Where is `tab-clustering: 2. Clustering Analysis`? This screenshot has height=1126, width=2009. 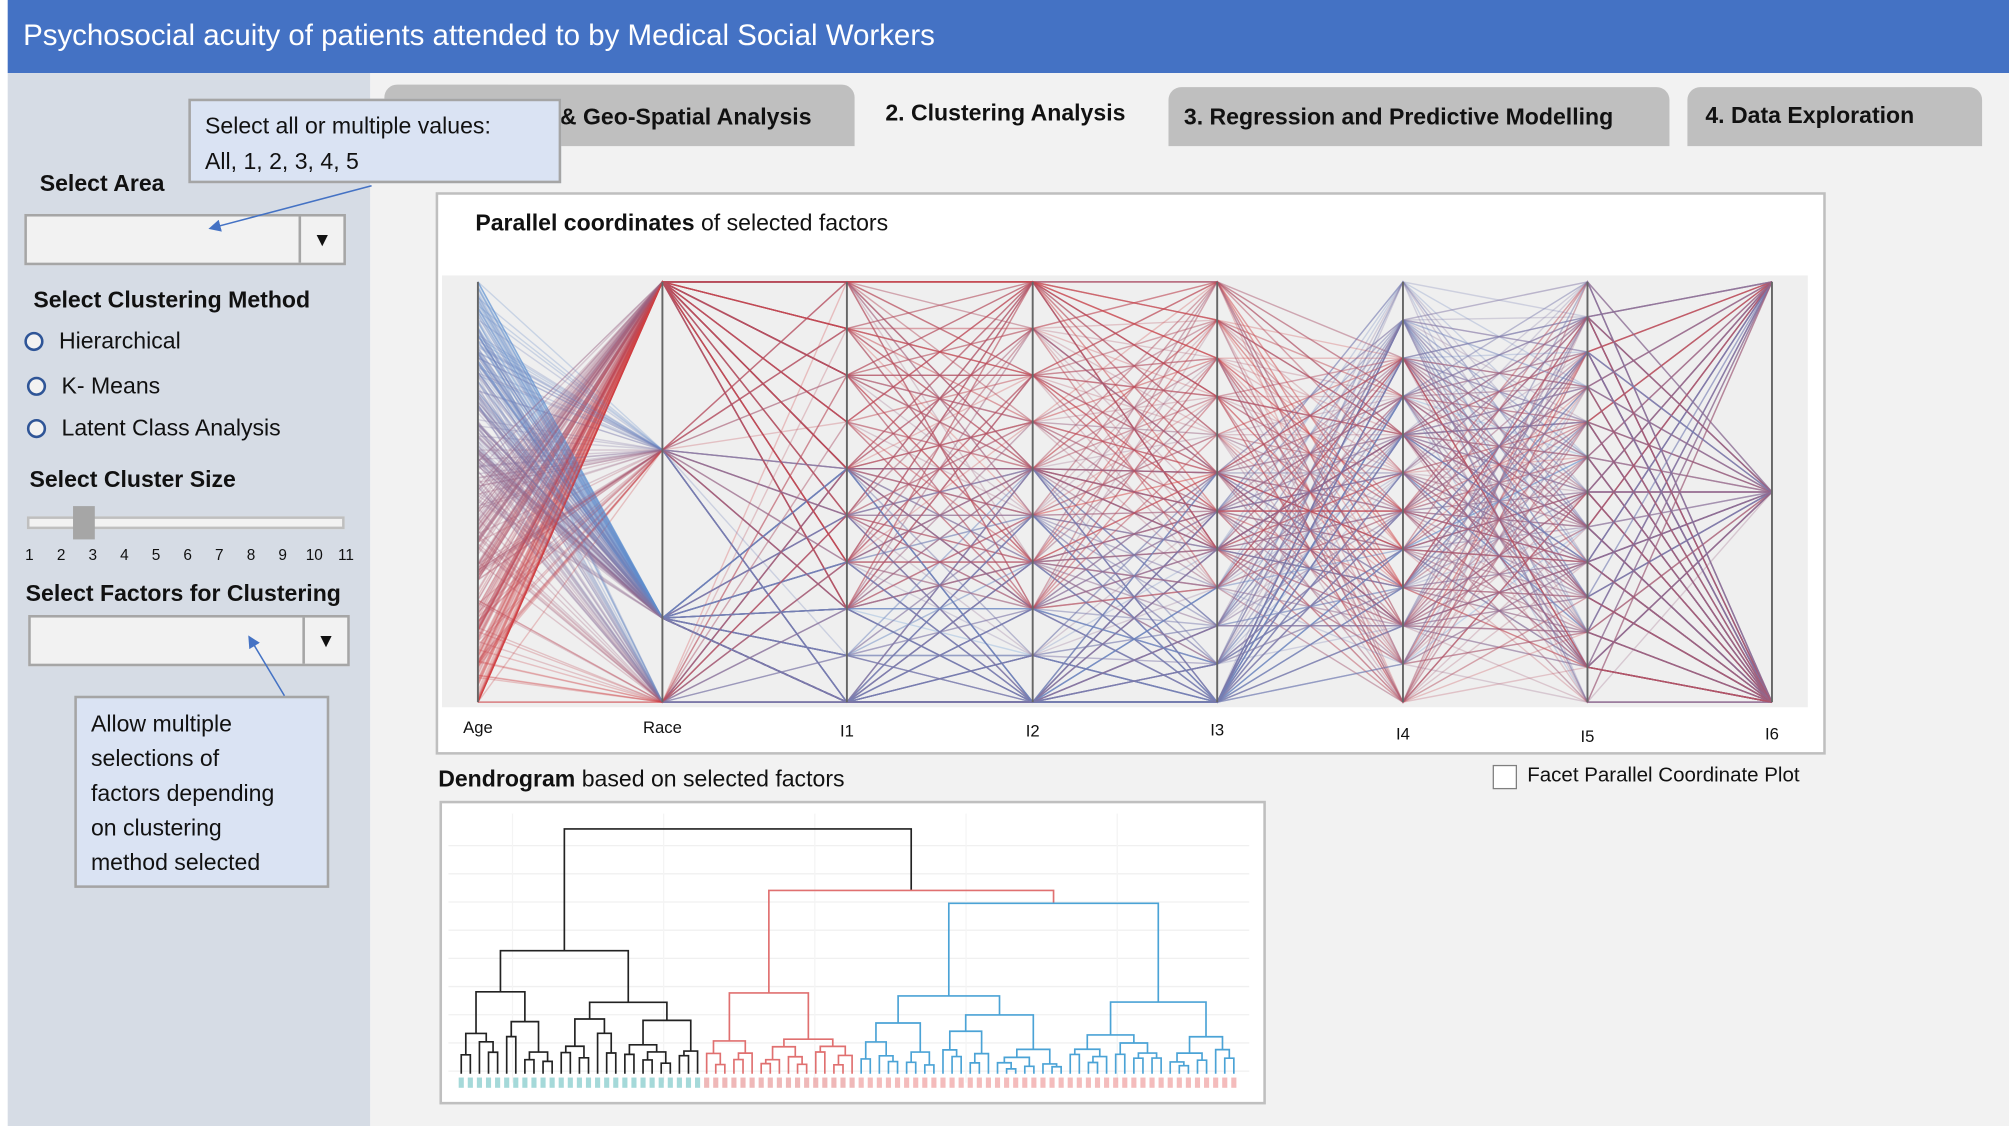 tab-clustering: 2. Clustering Analysis is located at coordinates (1010, 114).